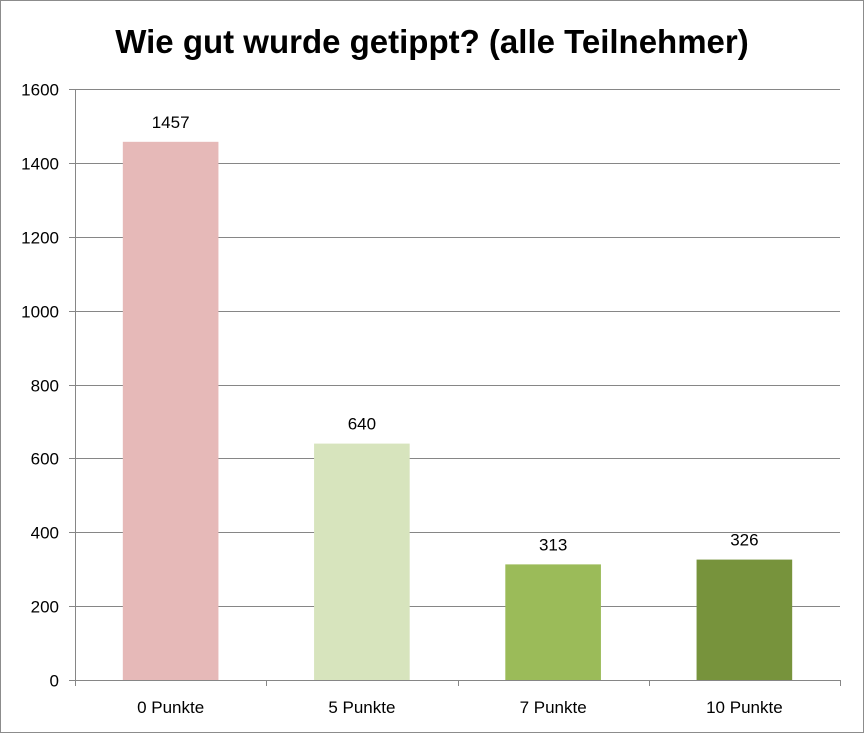  I want to click on data-label: 1457, so click(171, 122).